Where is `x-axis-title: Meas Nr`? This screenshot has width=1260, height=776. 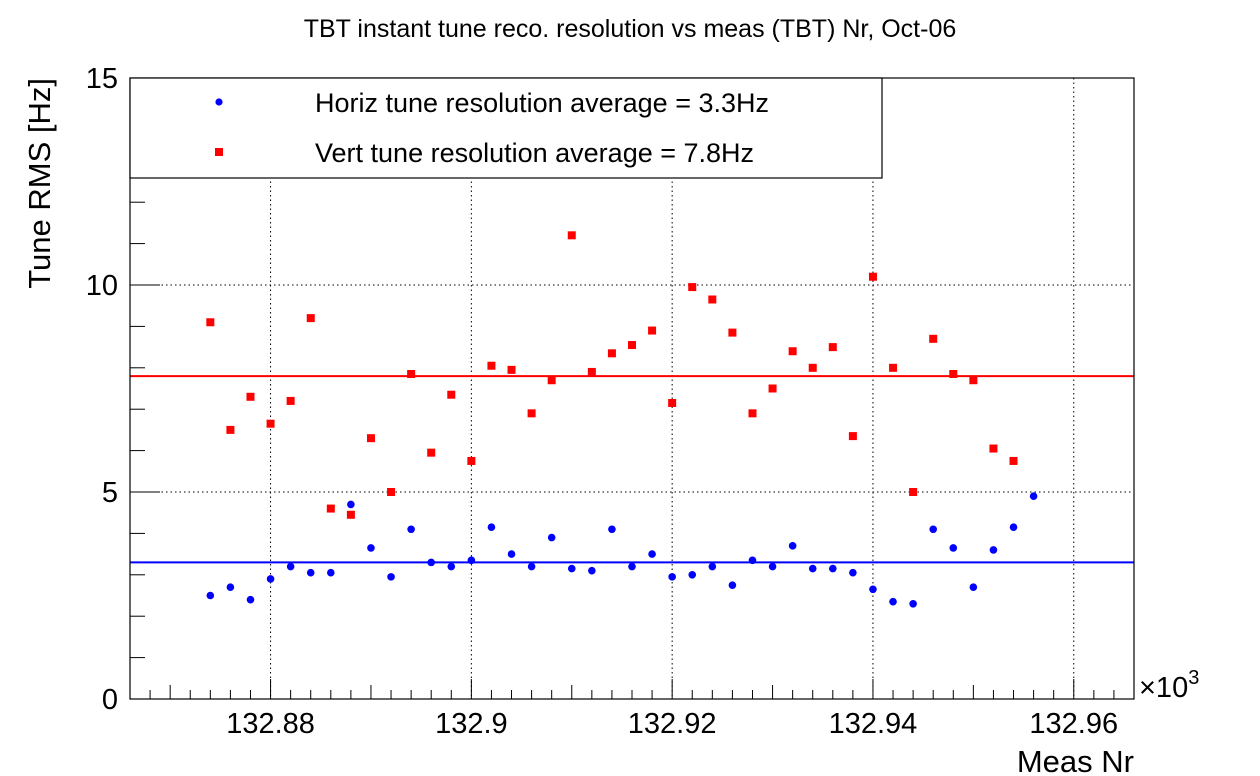 x-axis-title: Meas Nr is located at coordinates (1075, 760).